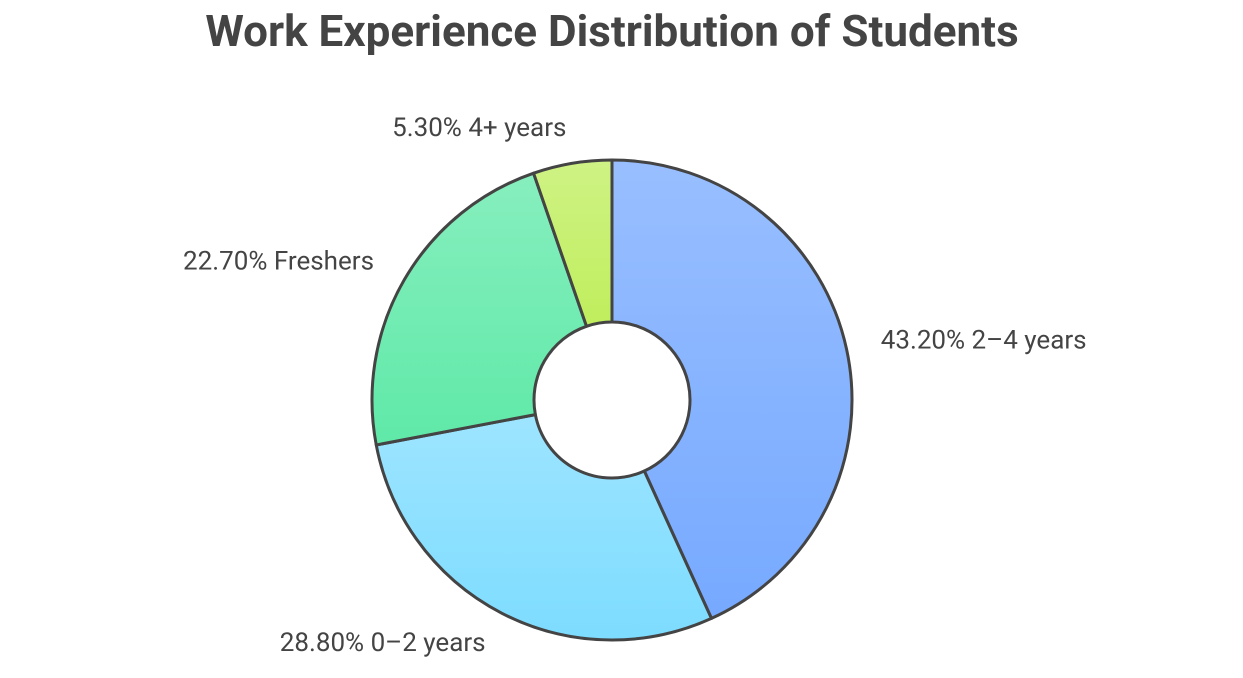  Describe the element at coordinates (923, 341) in the screenshot. I see `value-label: 43.20%` at that location.